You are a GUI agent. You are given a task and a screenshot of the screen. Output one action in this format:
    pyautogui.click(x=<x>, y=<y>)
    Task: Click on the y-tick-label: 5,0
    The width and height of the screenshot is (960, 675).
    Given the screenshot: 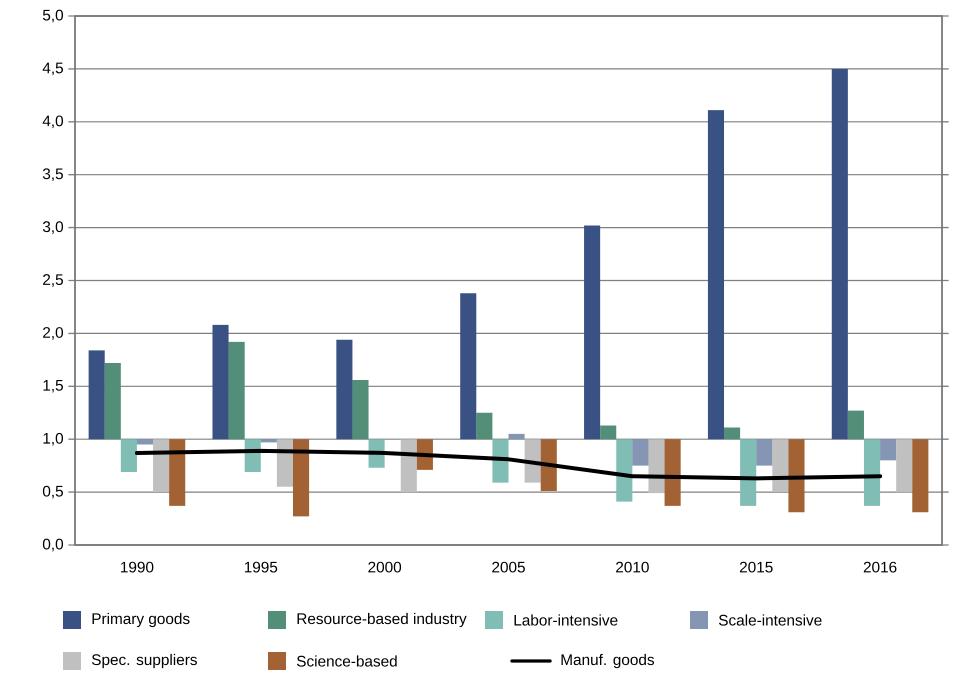 What is the action you would take?
    pyautogui.click(x=53, y=16)
    